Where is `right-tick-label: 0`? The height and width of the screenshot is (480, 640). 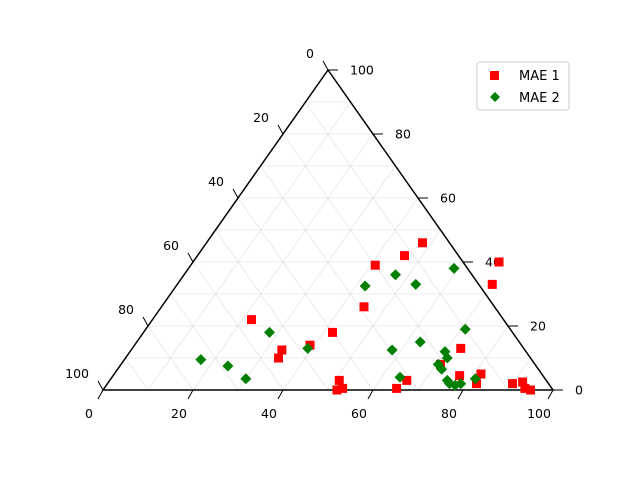 right-tick-label: 0 is located at coordinates (579, 390).